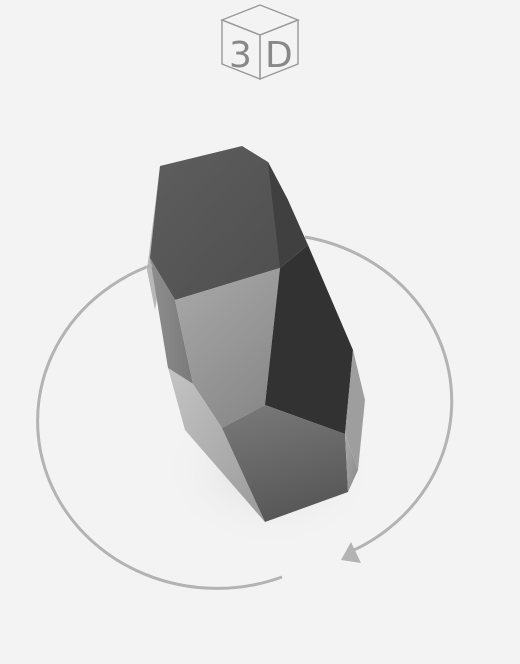 This screenshot has height=664, width=520. What do you see at coordinates (240, 55) in the screenshot?
I see `badge-label-3: 3` at bounding box center [240, 55].